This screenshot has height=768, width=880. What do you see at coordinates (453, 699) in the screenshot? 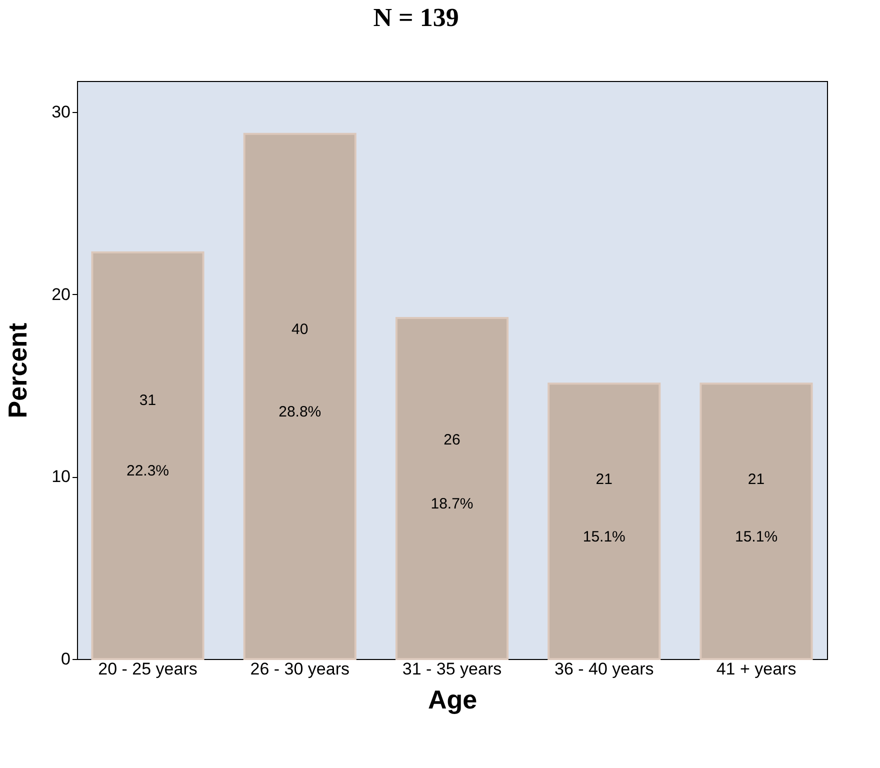
I see `x-axis-title: Age` at bounding box center [453, 699].